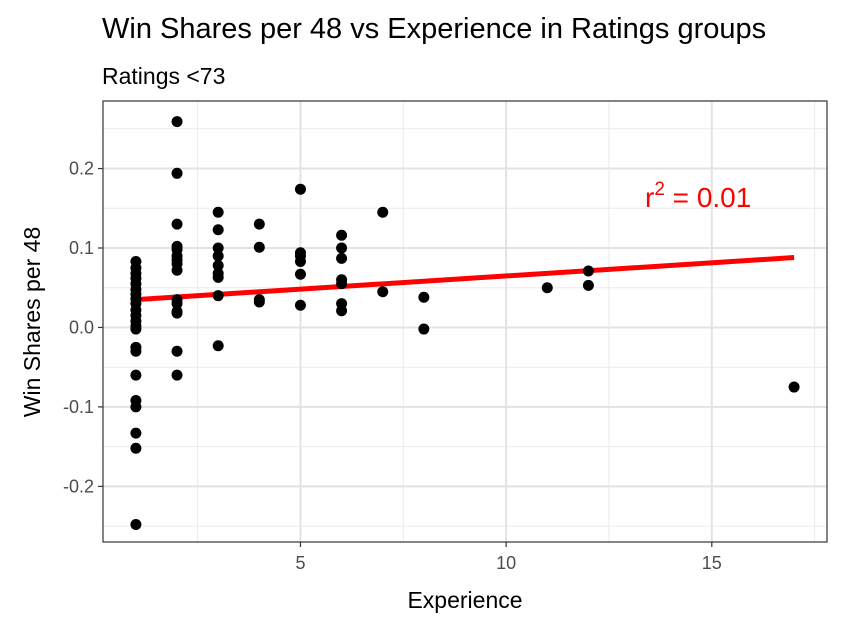 Image resolution: width=842 pixels, height=628 pixels. I want to click on r-squared-value: = 0.01, so click(708, 197).